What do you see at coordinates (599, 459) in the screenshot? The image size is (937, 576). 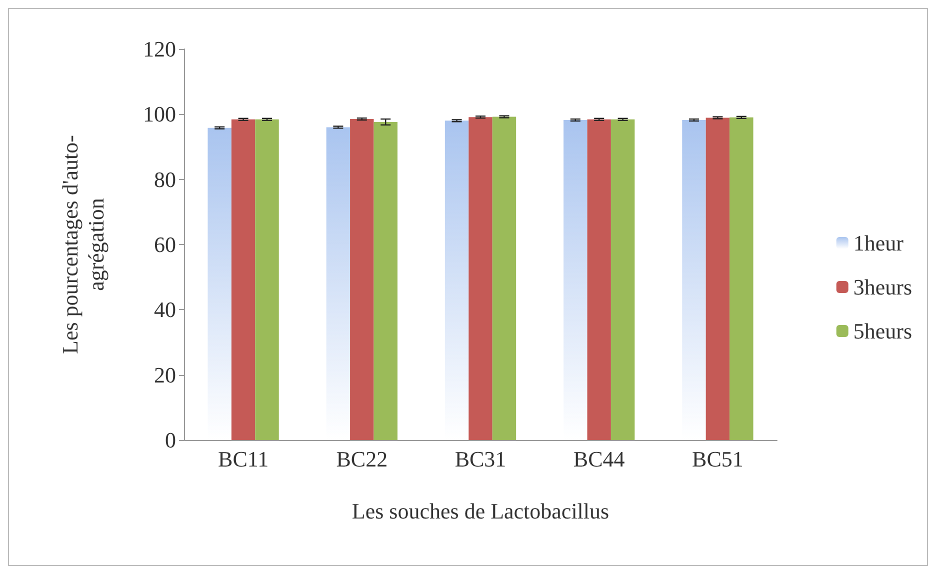 I see `x-tick-label: BC44` at bounding box center [599, 459].